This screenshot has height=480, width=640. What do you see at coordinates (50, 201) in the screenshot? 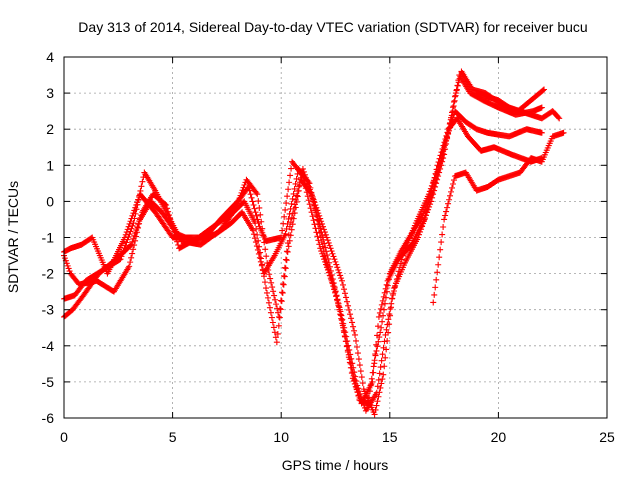
I see `y-tick-label: 0` at bounding box center [50, 201].